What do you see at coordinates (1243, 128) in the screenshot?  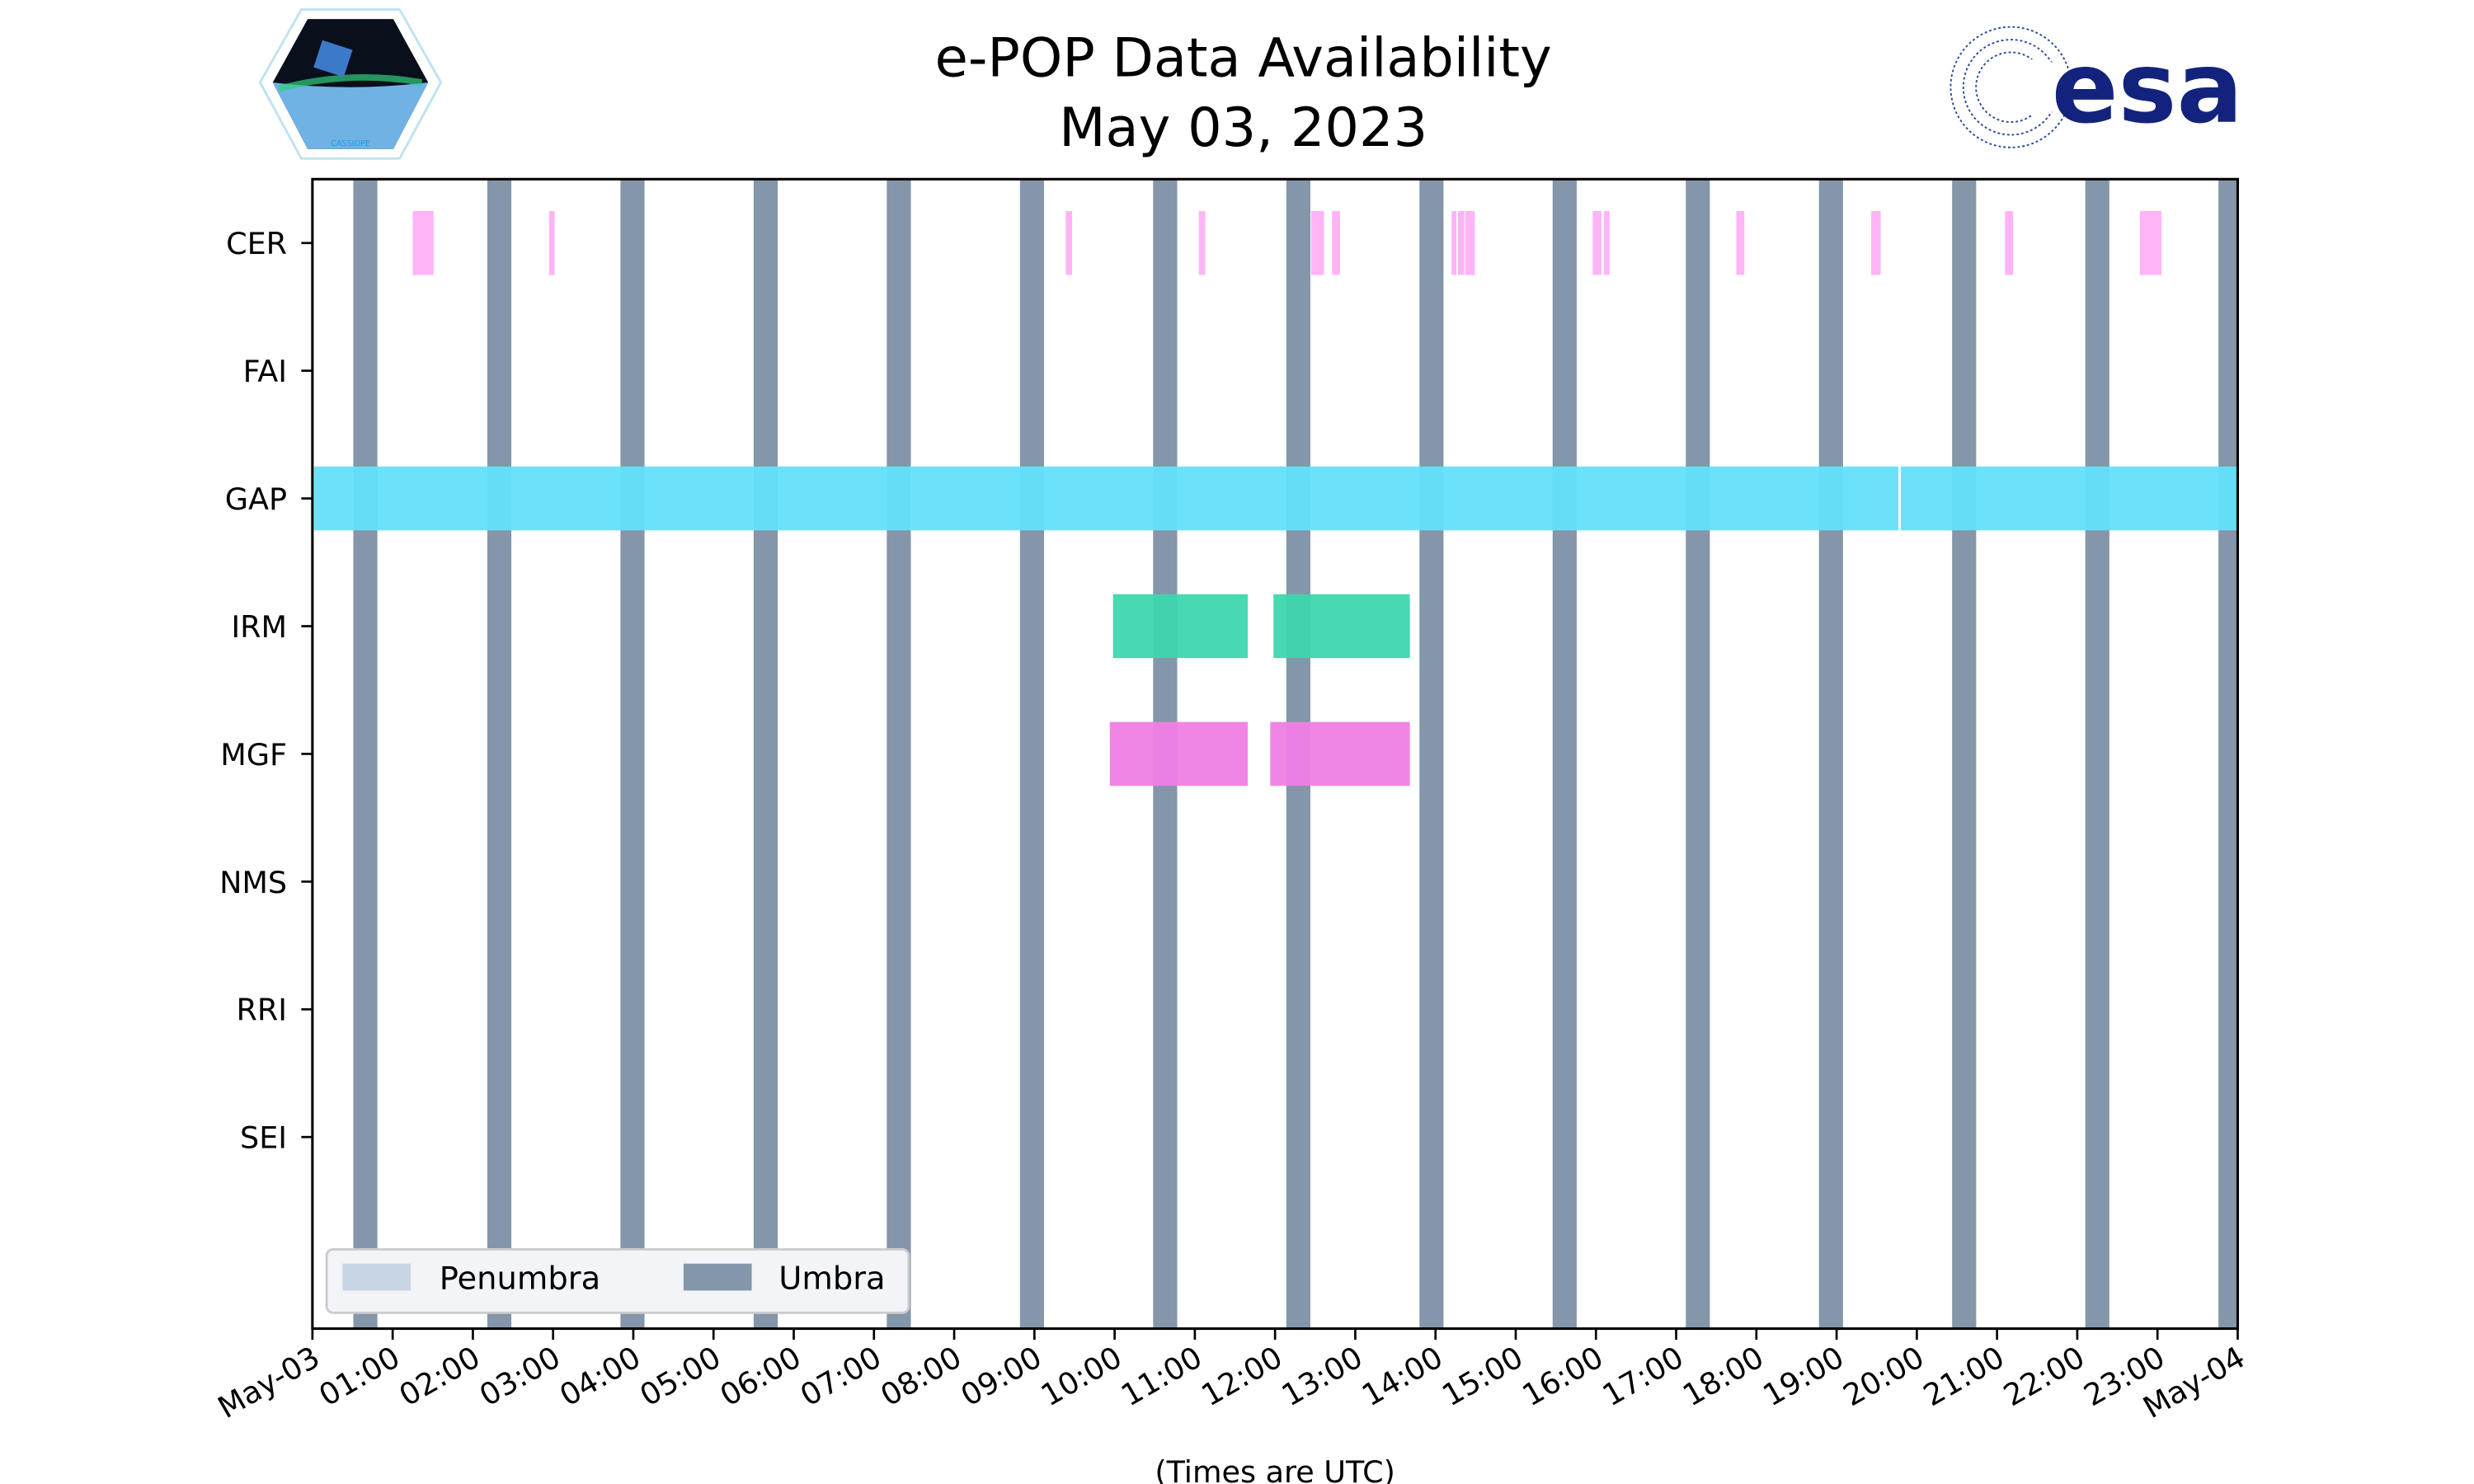 I see `chart-subtitle: May 03, 2023` at bounding box center [1243, 128].